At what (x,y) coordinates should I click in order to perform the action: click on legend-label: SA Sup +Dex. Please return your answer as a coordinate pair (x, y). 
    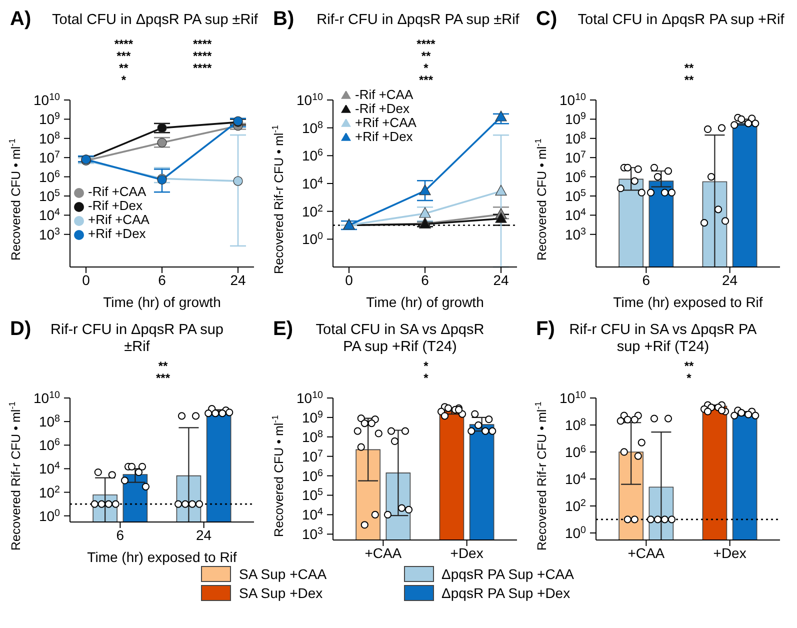
    Looking at the image, I should click on (281, 593).